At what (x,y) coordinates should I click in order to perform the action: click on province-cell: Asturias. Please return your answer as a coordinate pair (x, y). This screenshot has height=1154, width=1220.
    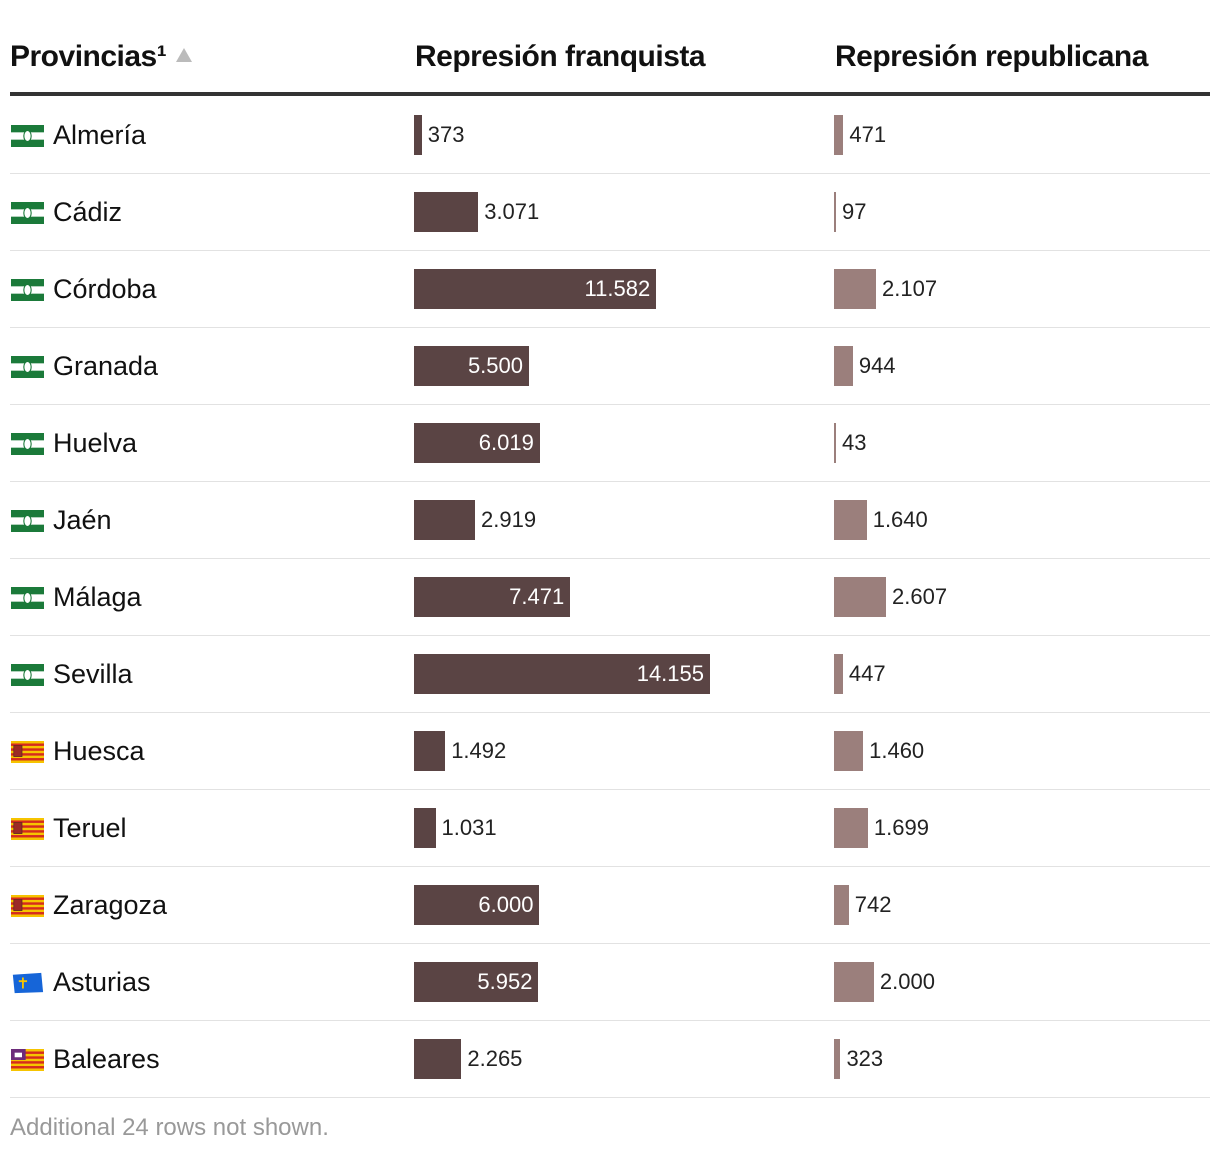
    Looking at the image, I should click on (80, 982).